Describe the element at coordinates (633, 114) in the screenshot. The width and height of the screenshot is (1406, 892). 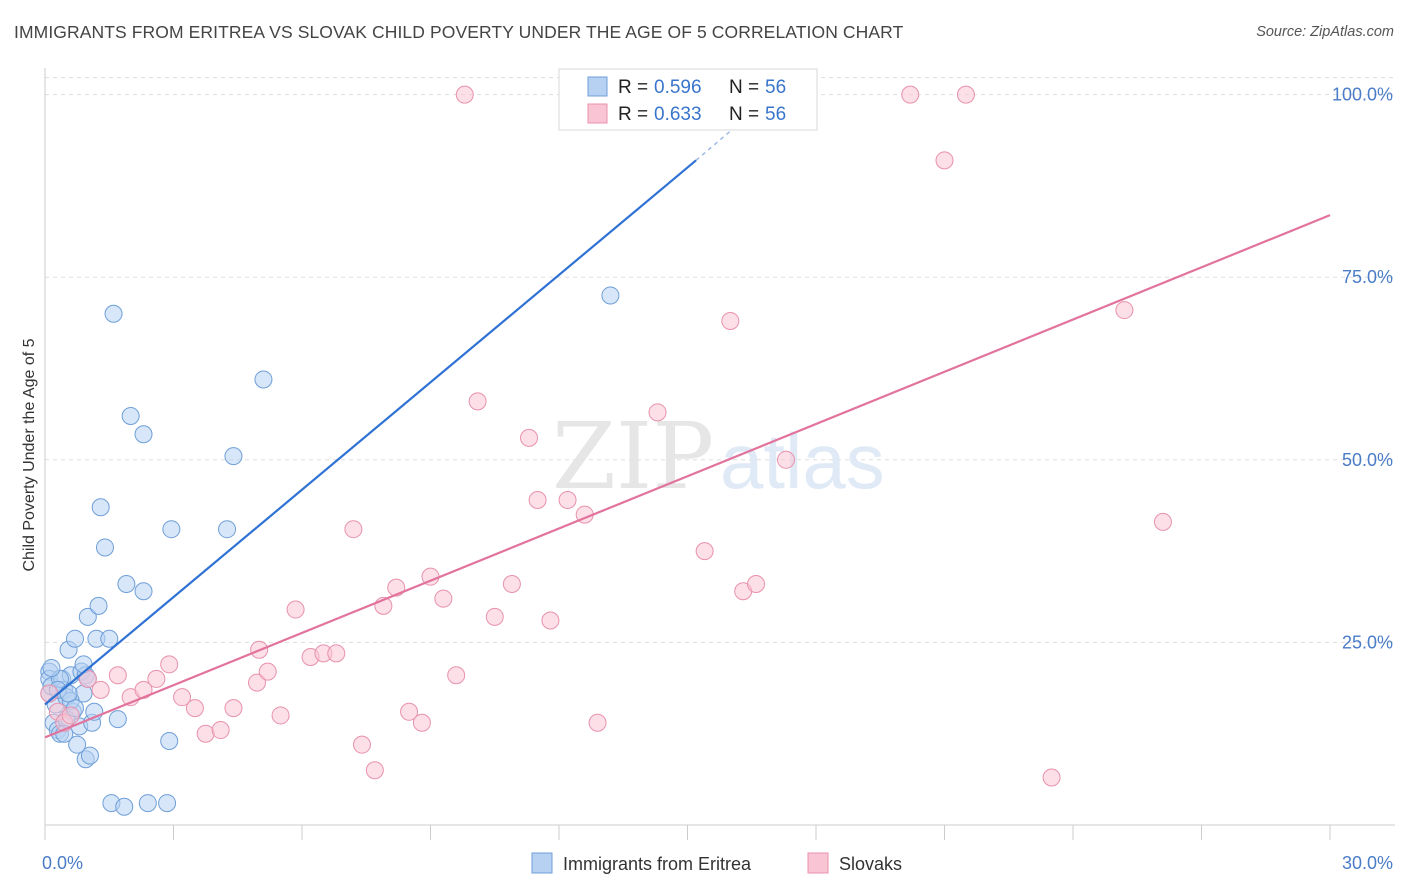
I see `legend-r-label-pink: R =` at that location.